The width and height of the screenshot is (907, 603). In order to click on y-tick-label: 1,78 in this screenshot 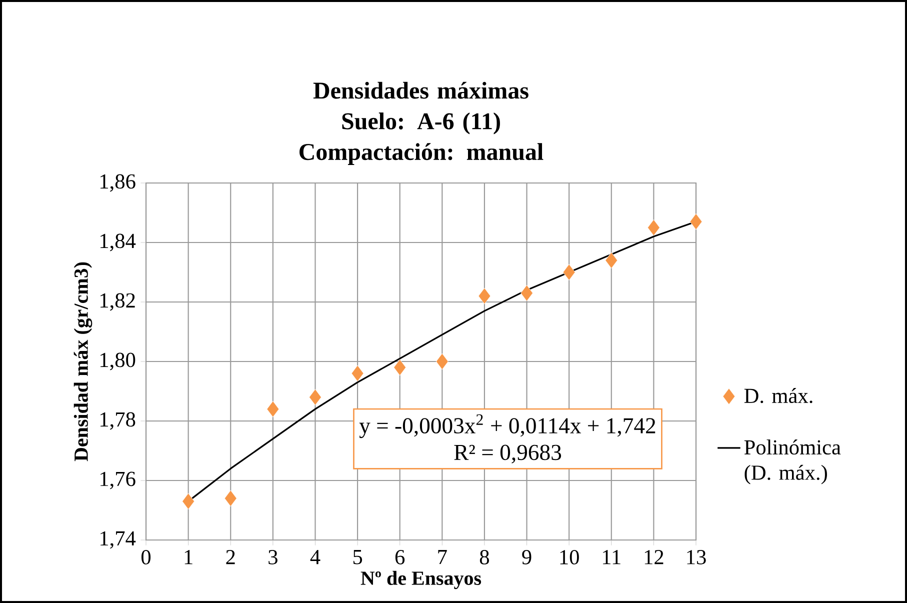, I will do `click(118, 421)`.